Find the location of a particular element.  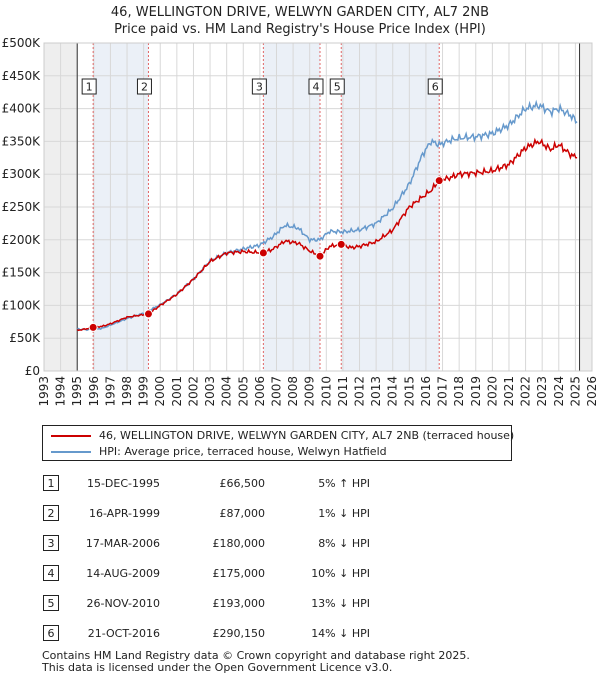

sale-box-label-6: 6 is located at coordinates (435, 87).